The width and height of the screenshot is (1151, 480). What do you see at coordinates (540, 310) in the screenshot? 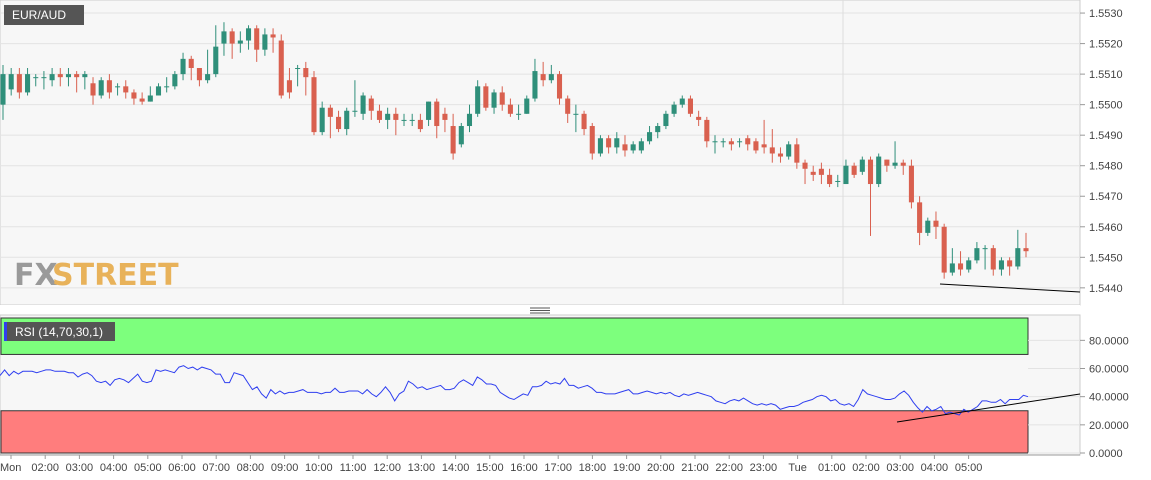
I see `panel-resize-handle` at bounding box center [540, 310].